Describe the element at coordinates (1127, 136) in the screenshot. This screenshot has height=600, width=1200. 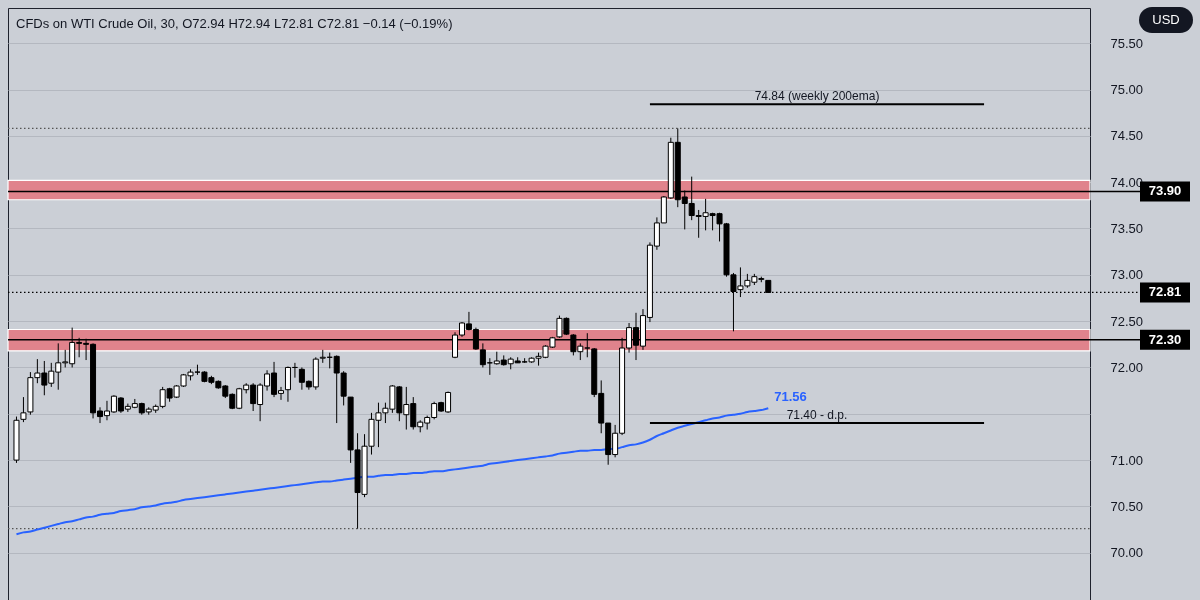
I see `y-tick-label: 74.50` at that location.